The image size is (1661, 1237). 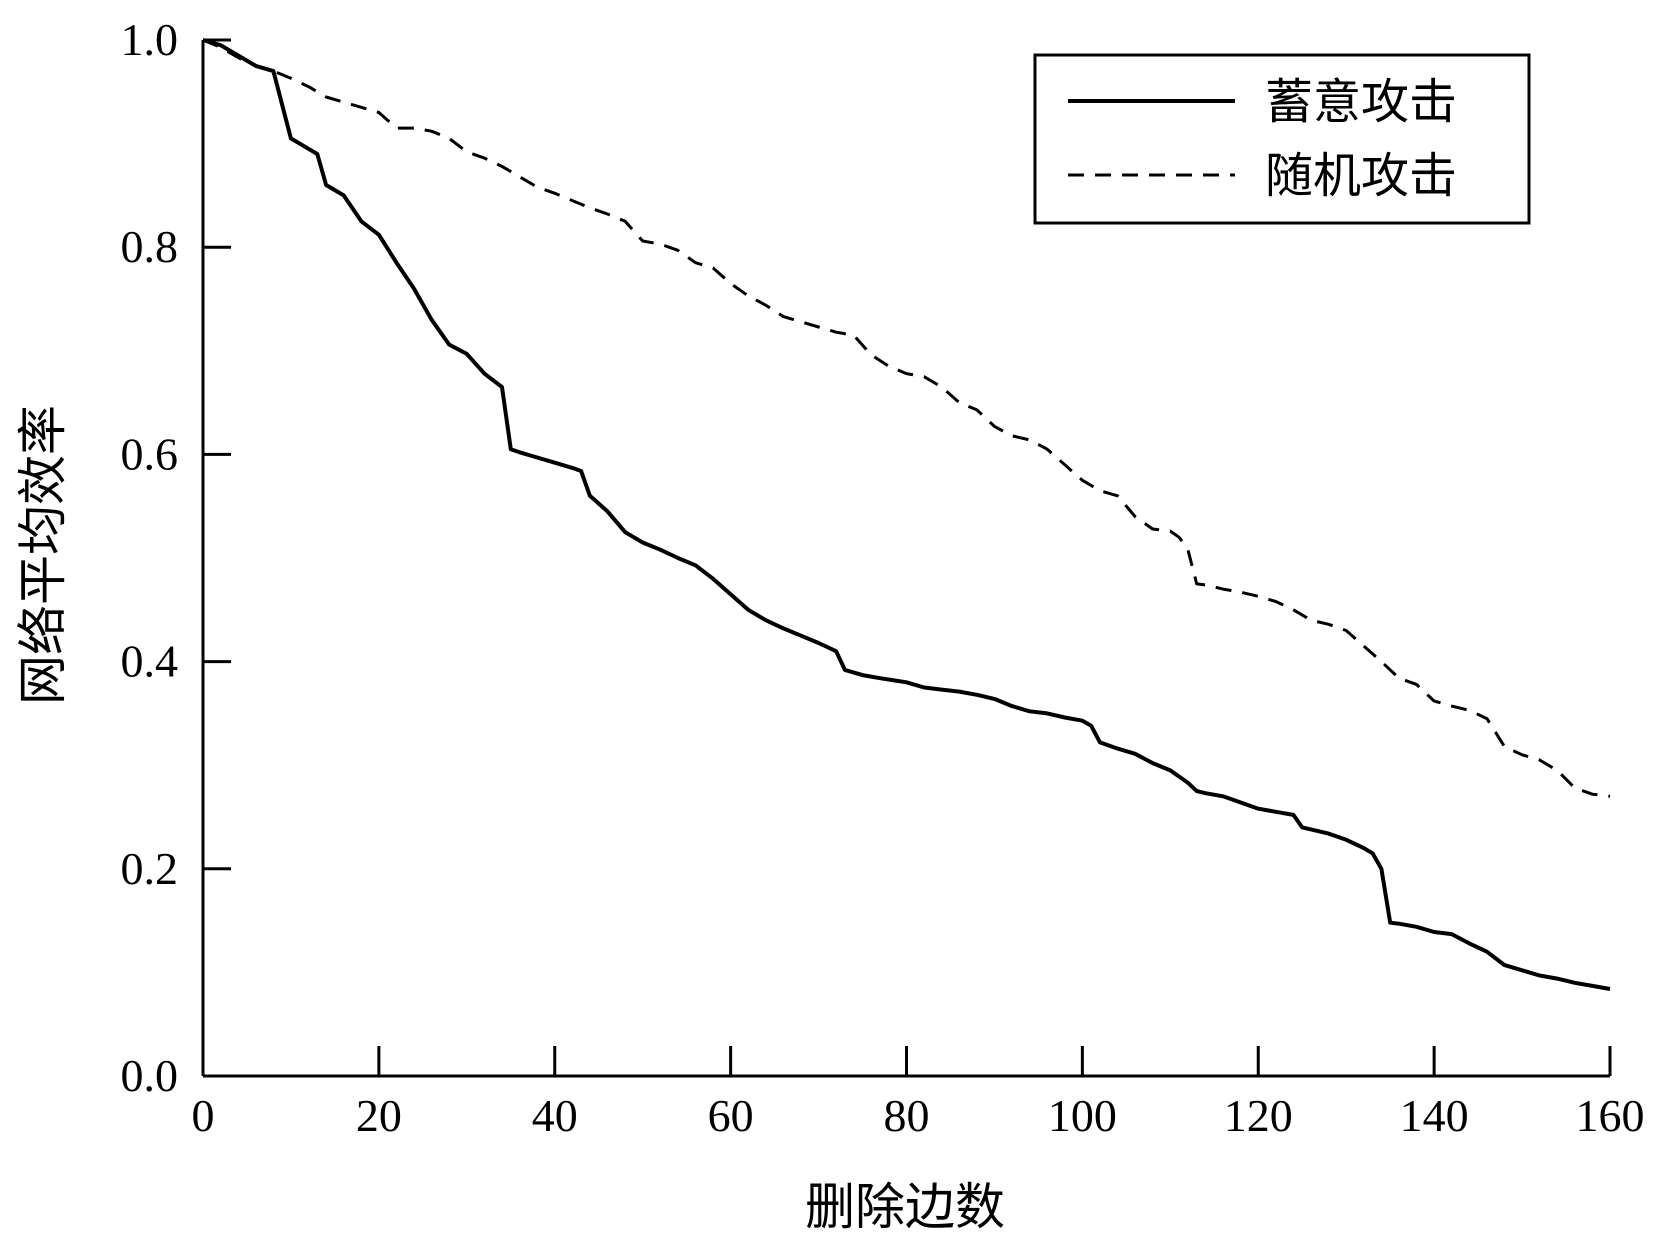 I want to click on y-axis-ticks: 0.0 0.2 0.4 0.6 0.8 1.0, so click(x=176, y=557).